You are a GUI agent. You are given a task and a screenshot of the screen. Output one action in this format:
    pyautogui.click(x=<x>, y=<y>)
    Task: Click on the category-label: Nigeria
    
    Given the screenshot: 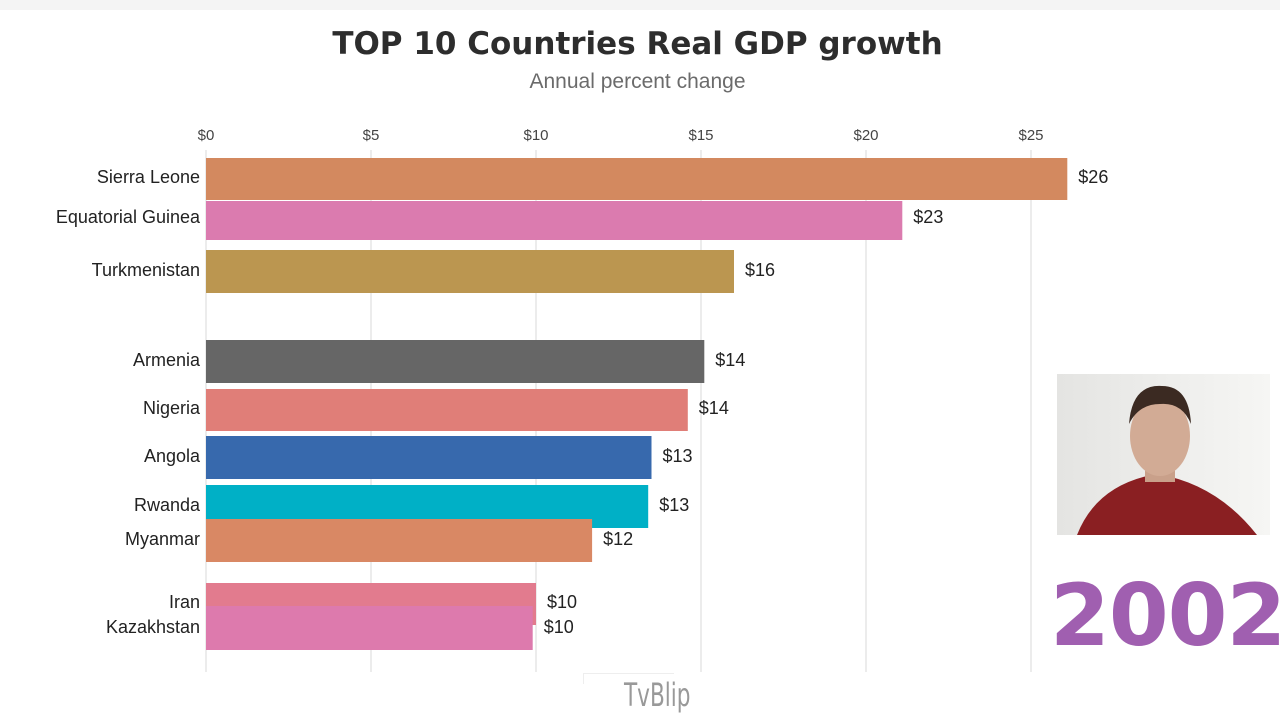 What is the action you would take?
    pyautogui.click(x=172, y=408)
    